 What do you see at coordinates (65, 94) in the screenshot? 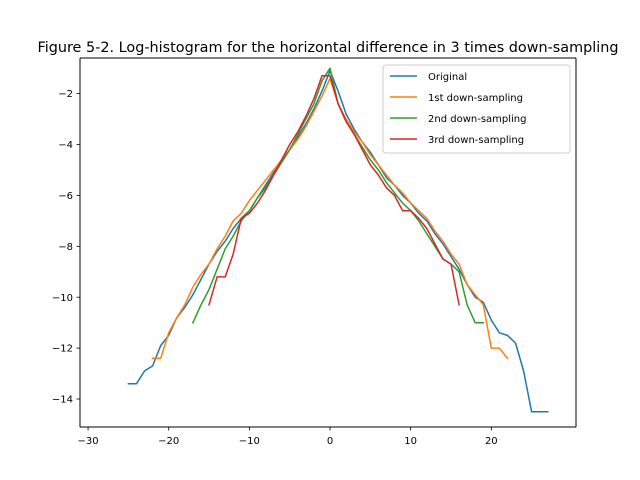
I see `y-tick-label: −2` at bounding box center [65, 94].